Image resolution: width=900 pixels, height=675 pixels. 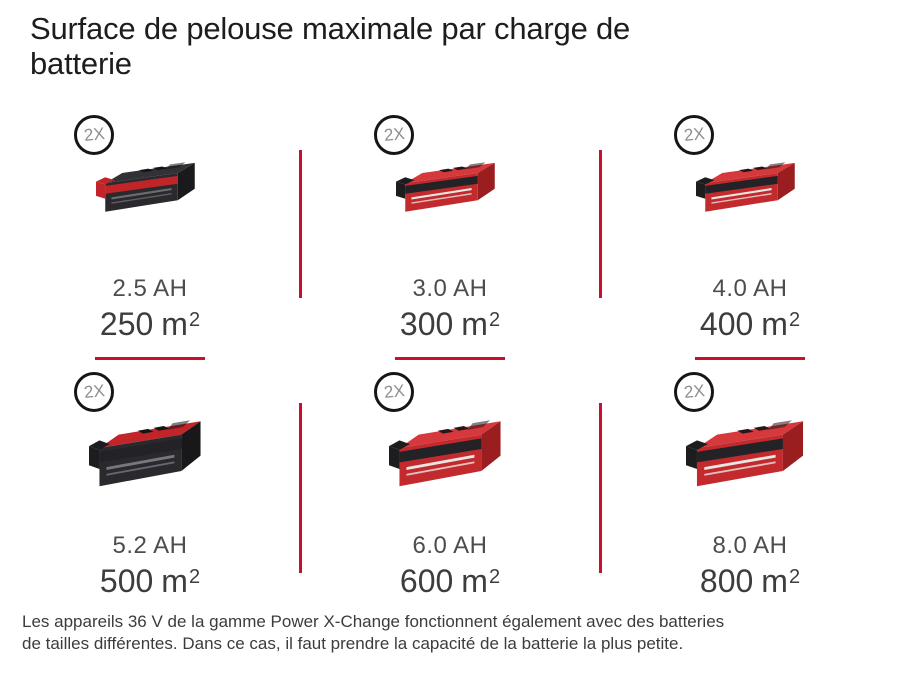 What do you see at coordinates (726, 581) in the screenshot?
I see `area-value: 800` at bounding box center [726, 581].